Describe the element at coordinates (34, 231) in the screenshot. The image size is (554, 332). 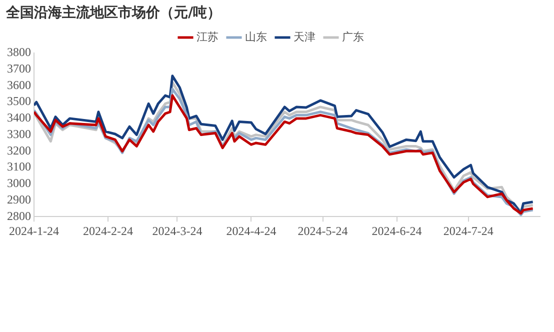
I see `x-tick-label: 2024-1-24` at that location.